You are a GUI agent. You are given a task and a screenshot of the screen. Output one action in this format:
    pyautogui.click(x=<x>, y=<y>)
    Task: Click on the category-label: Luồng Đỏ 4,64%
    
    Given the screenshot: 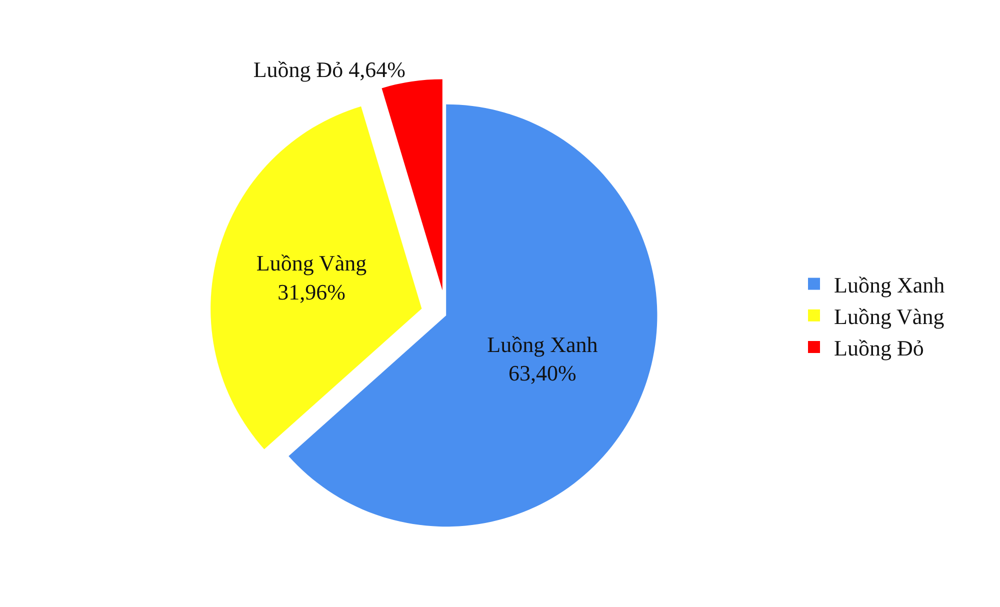 What is the action you would take?
    pyautogui.click(x=329, y=69)
    